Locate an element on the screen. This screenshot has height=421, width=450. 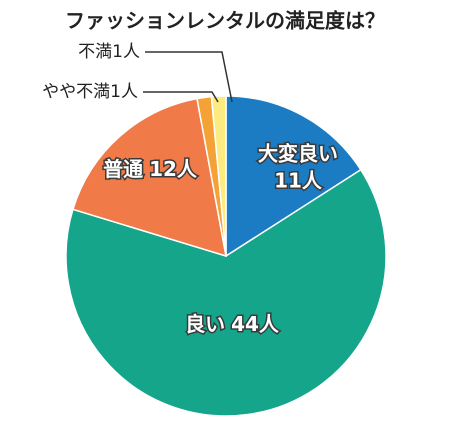
slice-label: やや不満 is located at coordinates (76, 92).